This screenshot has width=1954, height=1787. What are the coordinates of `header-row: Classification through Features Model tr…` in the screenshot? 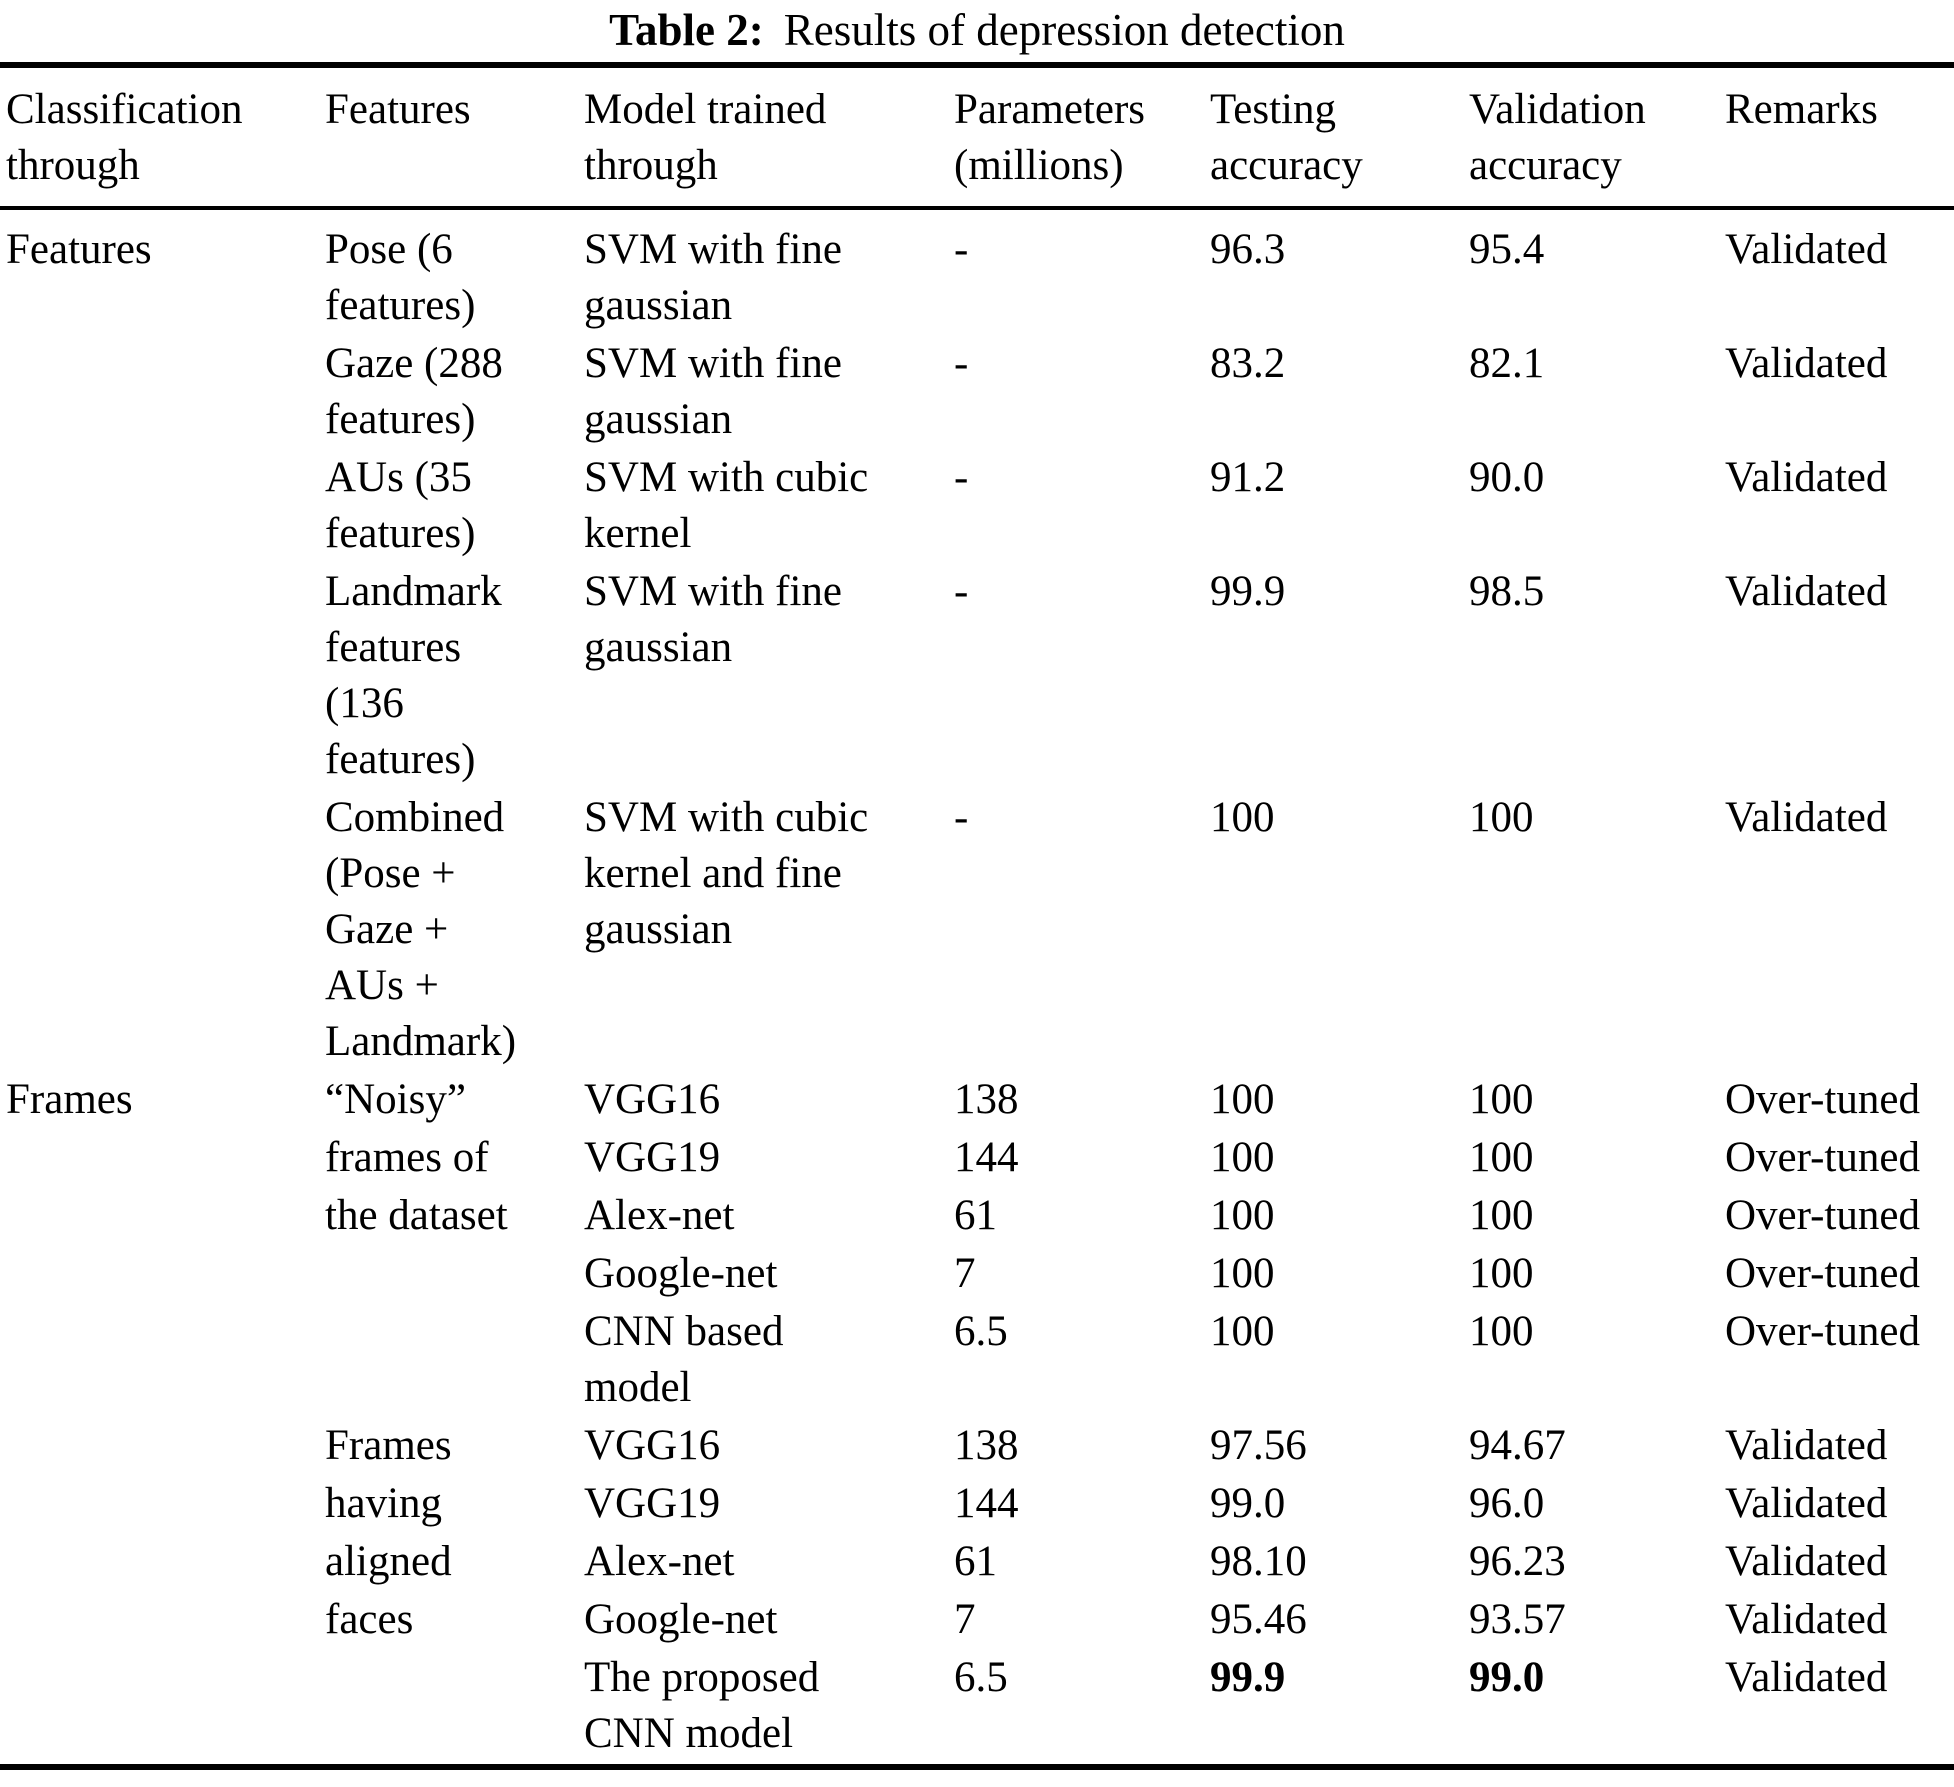 It's located at (977, 137).